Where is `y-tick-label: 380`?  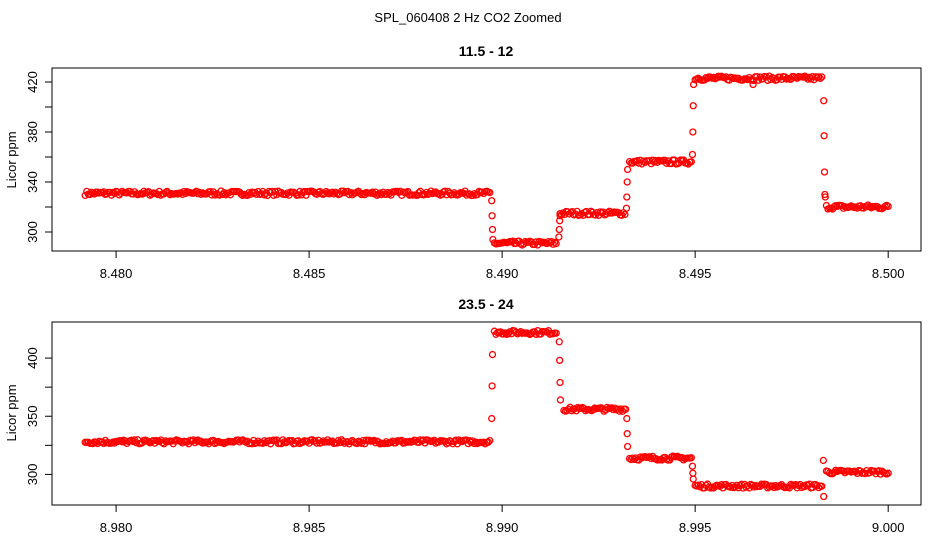 y-tick-label: 380 is located at coordinates (32, 132).